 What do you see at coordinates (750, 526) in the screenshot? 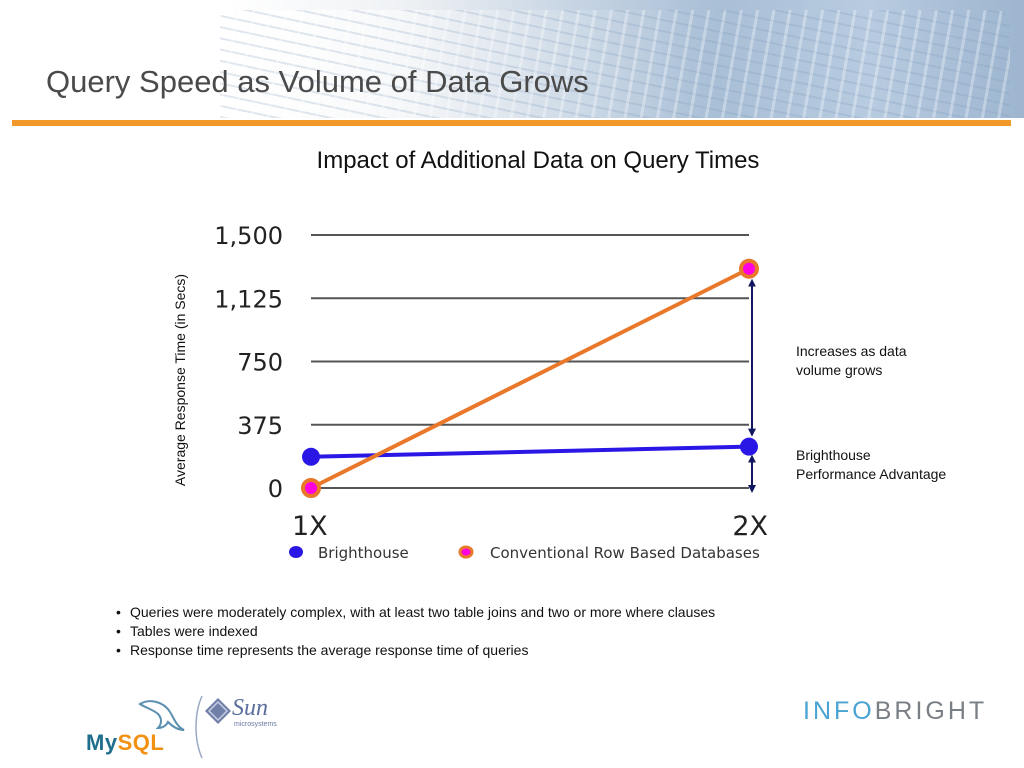
I see `x-tick-label: 2X` at bounding box center [750, 526].